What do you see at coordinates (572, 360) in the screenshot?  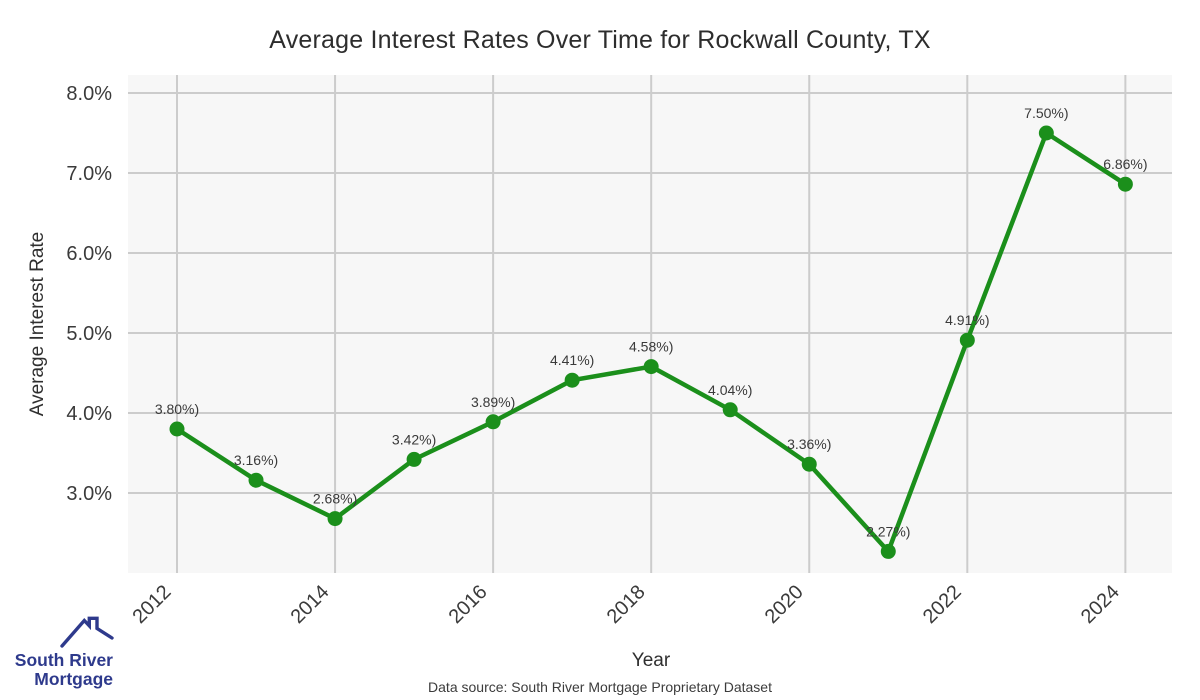 I see `data-point-label-2017: 4.41%)` at bounding box center [572, 360].